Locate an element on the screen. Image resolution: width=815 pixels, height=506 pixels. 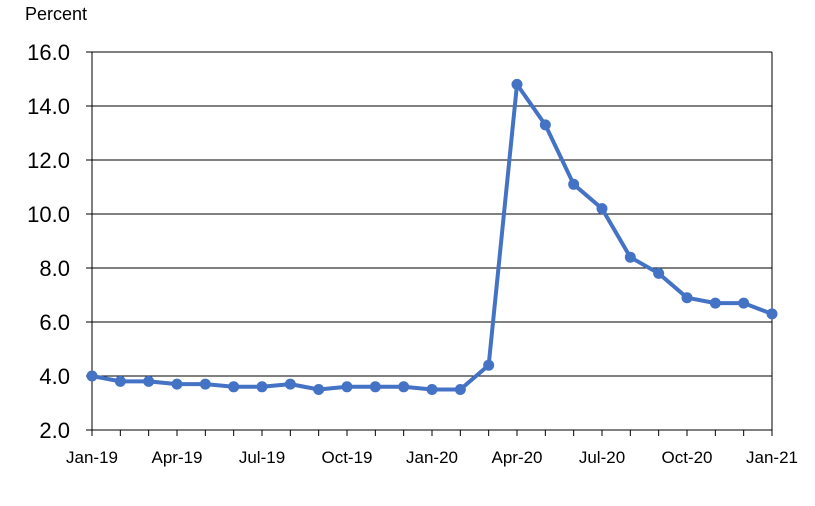
y-tick-label: 6.0 is located at coordinates (54, 322).